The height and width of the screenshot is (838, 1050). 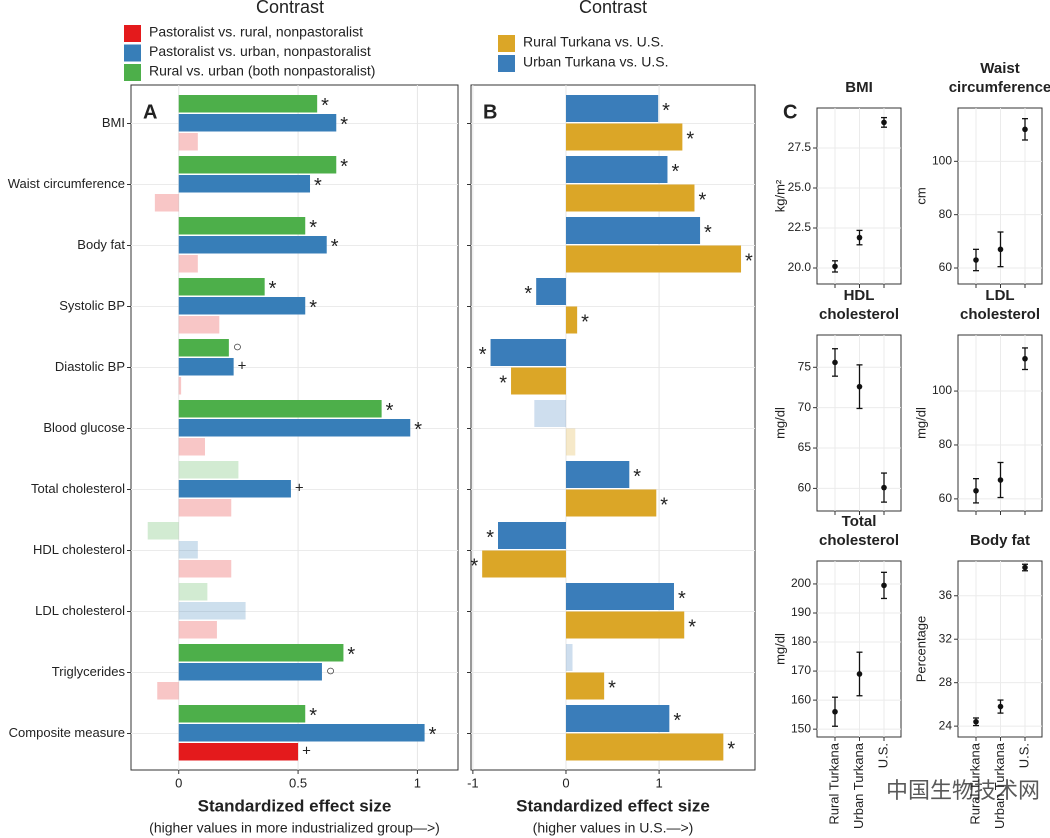 I want to click on category-label: Triglycerides, so click(x=89, y=671).